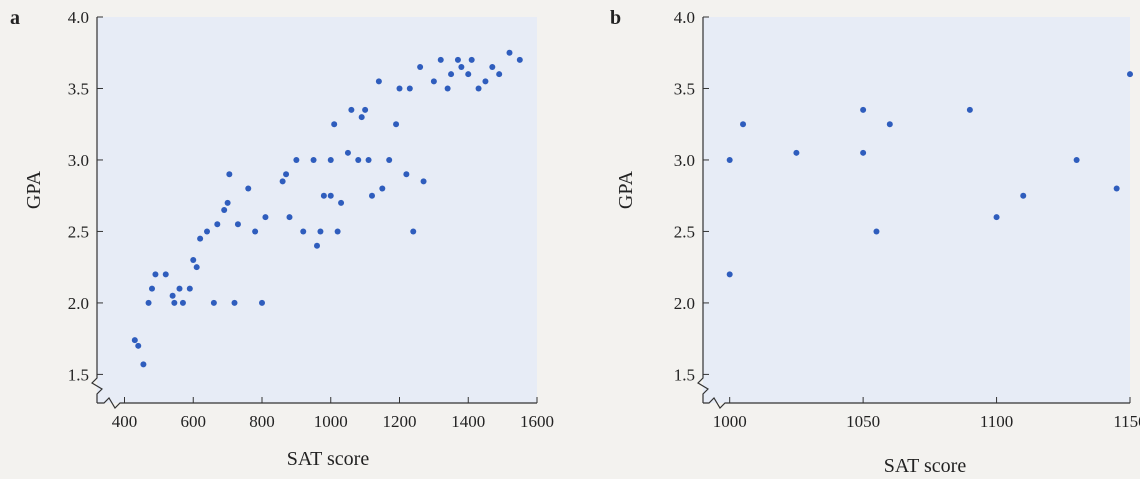 This screenshot has height=479, width=1140. I want to click on panel-a-y-axis, so click(97, 210).